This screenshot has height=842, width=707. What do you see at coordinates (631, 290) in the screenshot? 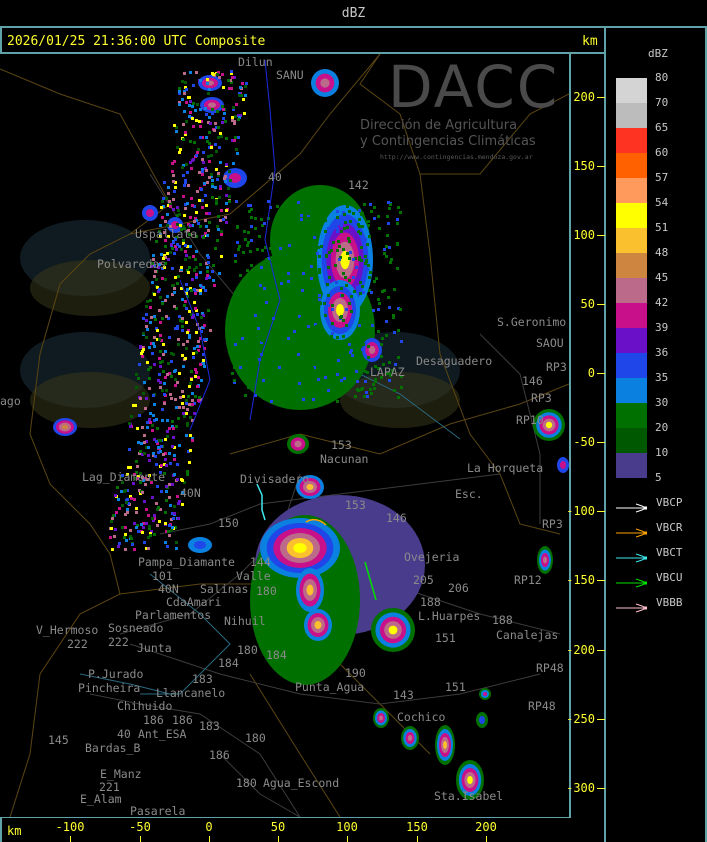
I see `legend-color-swatch` at bounding box center [631, 290].